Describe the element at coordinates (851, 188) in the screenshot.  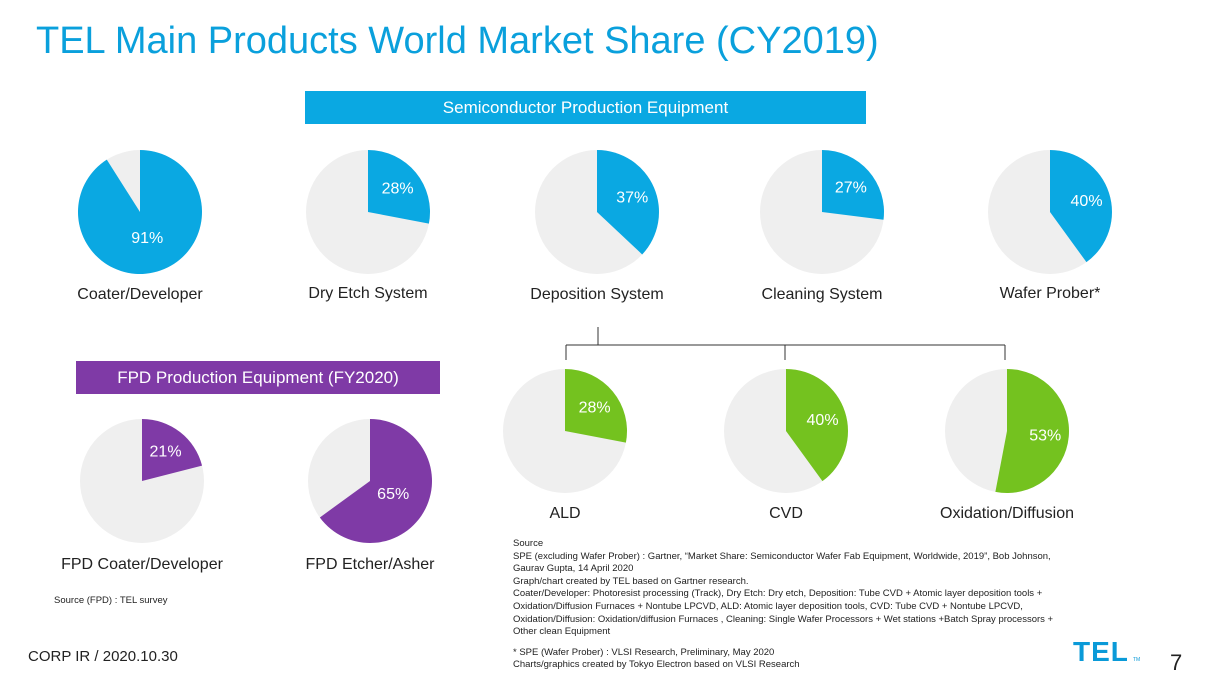
I see `pie-value-label: 27%` at that location.